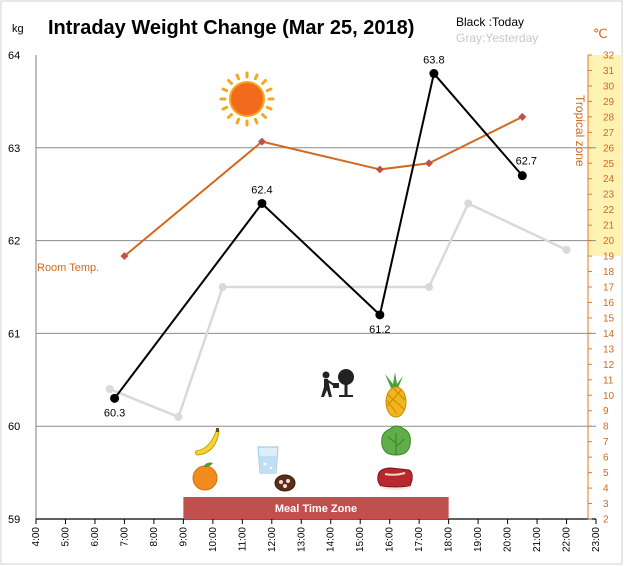 The height and width of the screenshot is (566, 624). Describe the element at coordinates (207, 442) in the screenshot. I see `banana-icon` at that location.